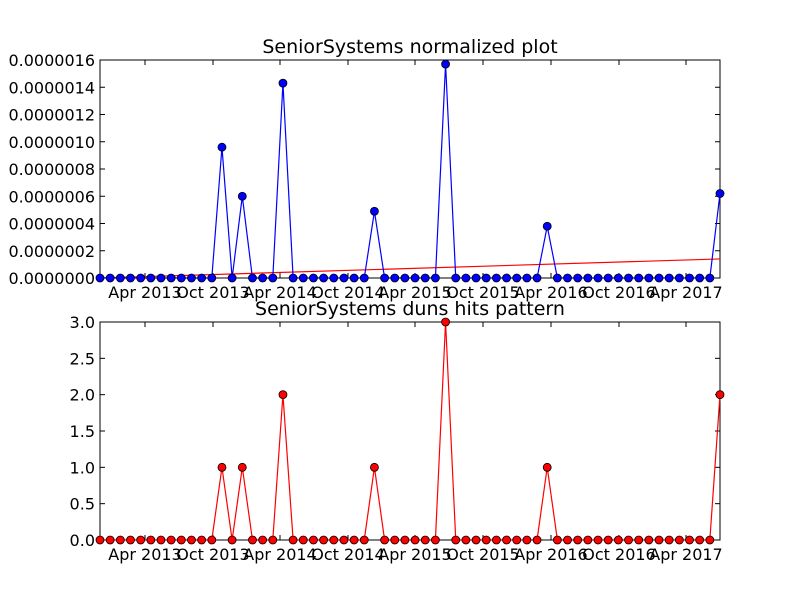  I want to click on normalized-x-tick-label: Apr 2014, so click(279, 292).